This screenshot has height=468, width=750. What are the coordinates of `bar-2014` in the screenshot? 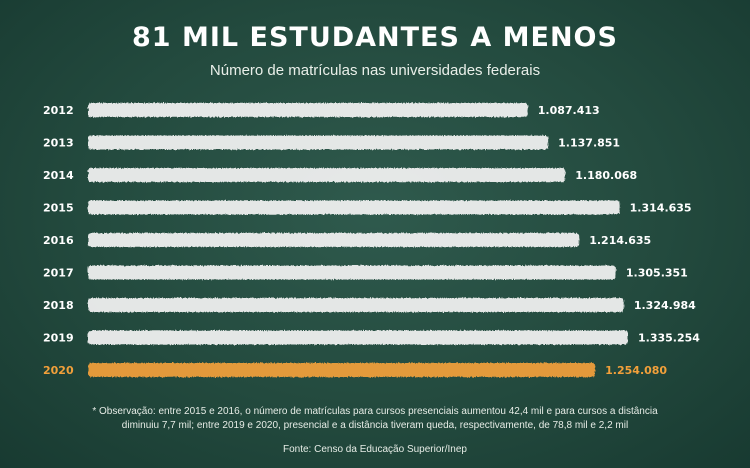 It's located at (327, 175).